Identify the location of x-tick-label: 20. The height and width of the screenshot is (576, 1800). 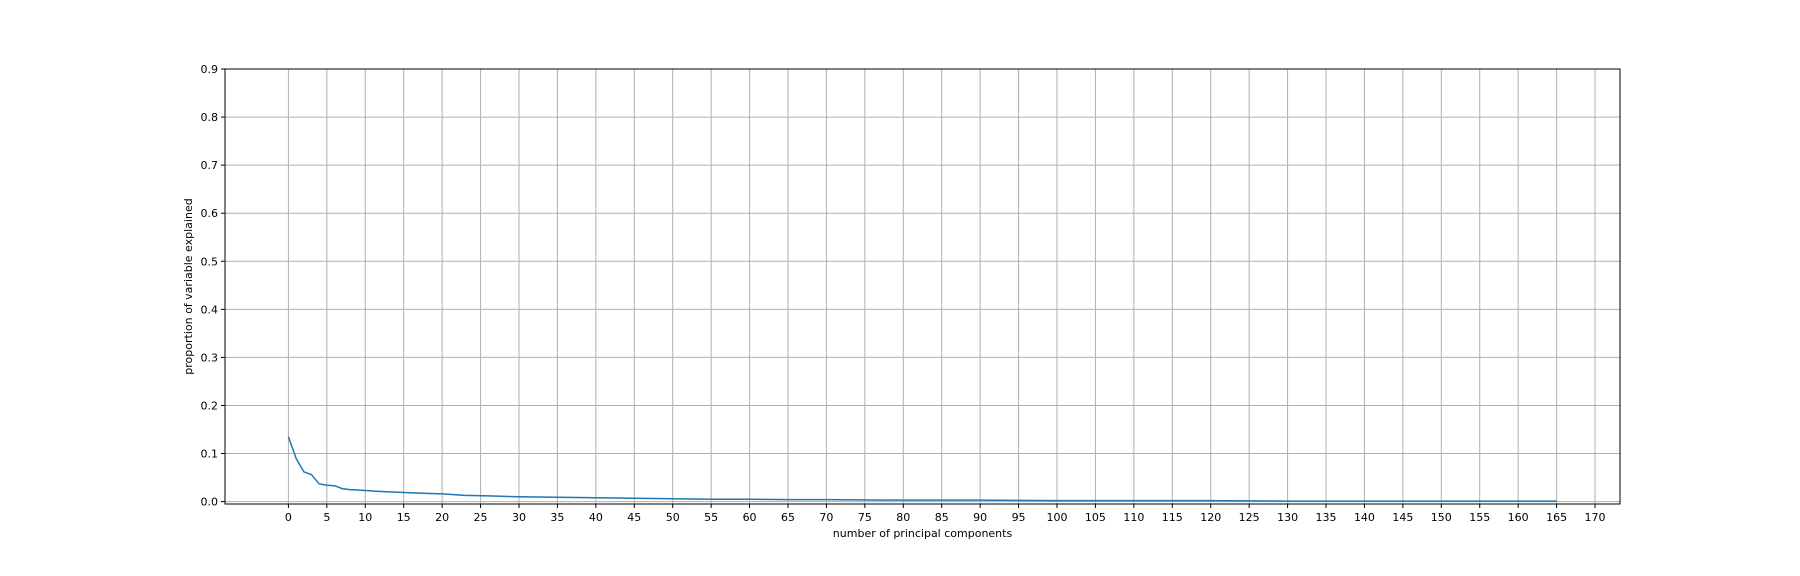
(442, 517).